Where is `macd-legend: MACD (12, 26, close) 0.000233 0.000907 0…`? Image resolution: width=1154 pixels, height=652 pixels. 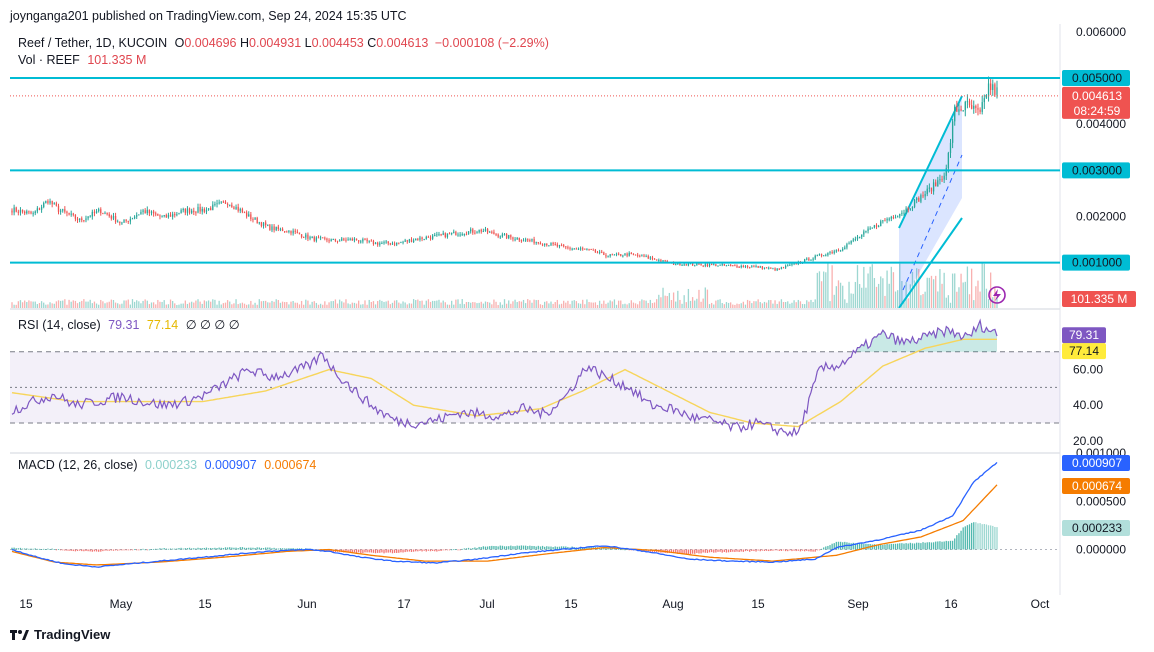
macd-legend: MACD (12, 26, close) 0.000233 0.000907 0… is located at coordinates (167, 465).